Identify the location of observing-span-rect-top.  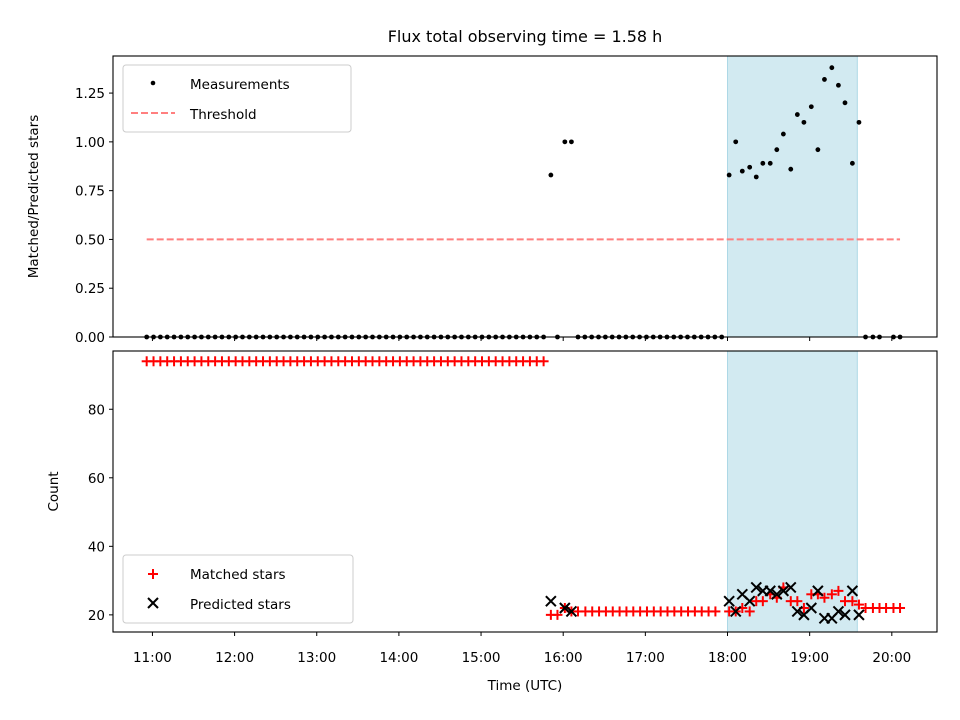
(792, 196).